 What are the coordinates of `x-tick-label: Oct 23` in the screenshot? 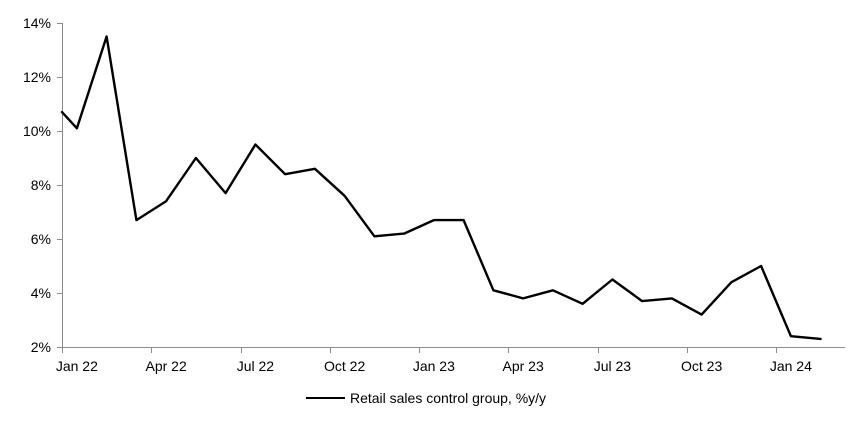 It's located at (701, 366).